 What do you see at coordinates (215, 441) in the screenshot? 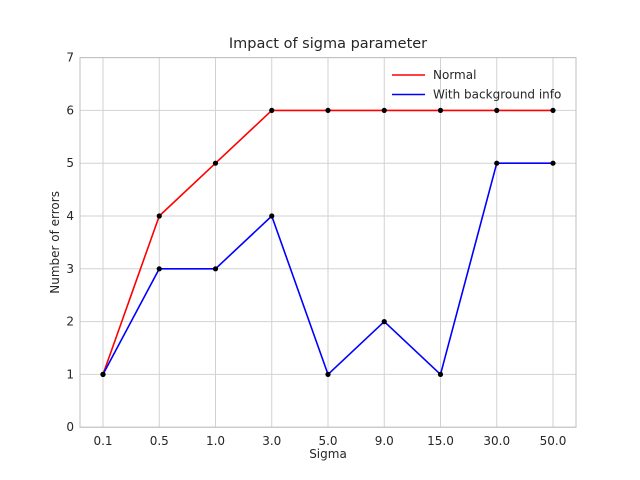
I see `x-tick-label: 1.0` at bounding box center [215, 441].